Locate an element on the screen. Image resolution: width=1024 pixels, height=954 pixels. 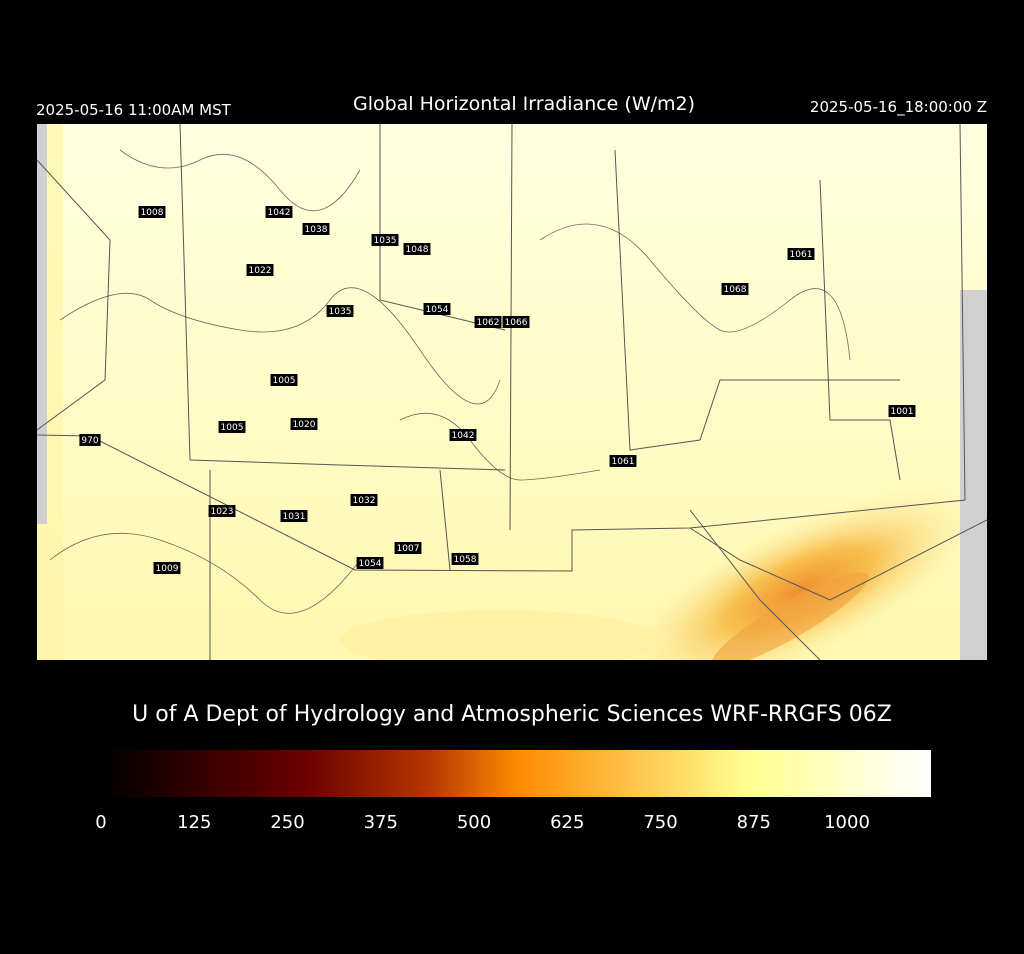
colorbar-ticks: 0 125 250 375 500 625 750 875 1000 is located at coordinates (482, 822).